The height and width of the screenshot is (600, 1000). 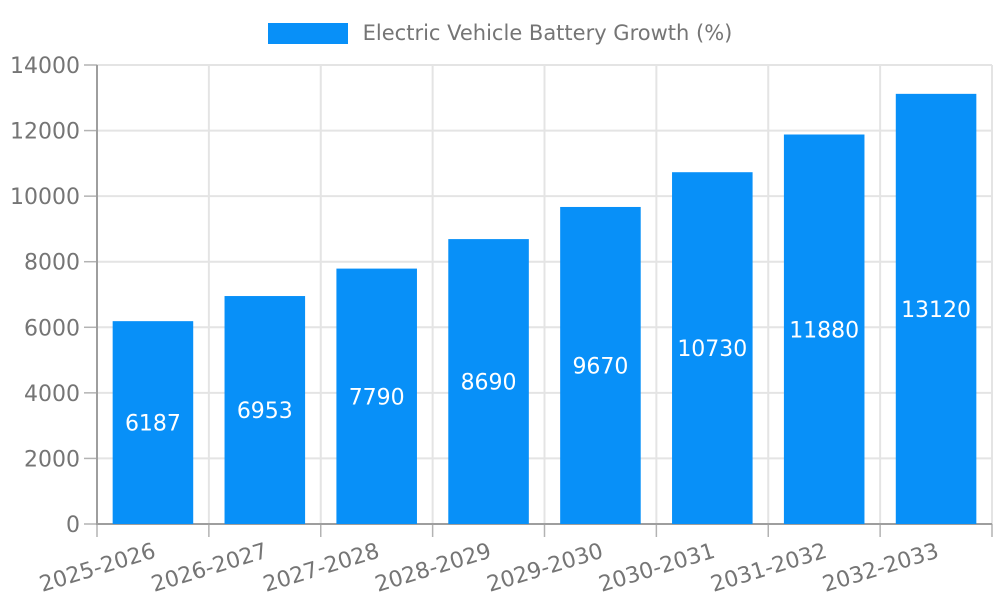 What do you see at coordinates (545, 568) in the screenshot?
I see `x-tick-label: 2029-2030` at bounding box center [545, 568].